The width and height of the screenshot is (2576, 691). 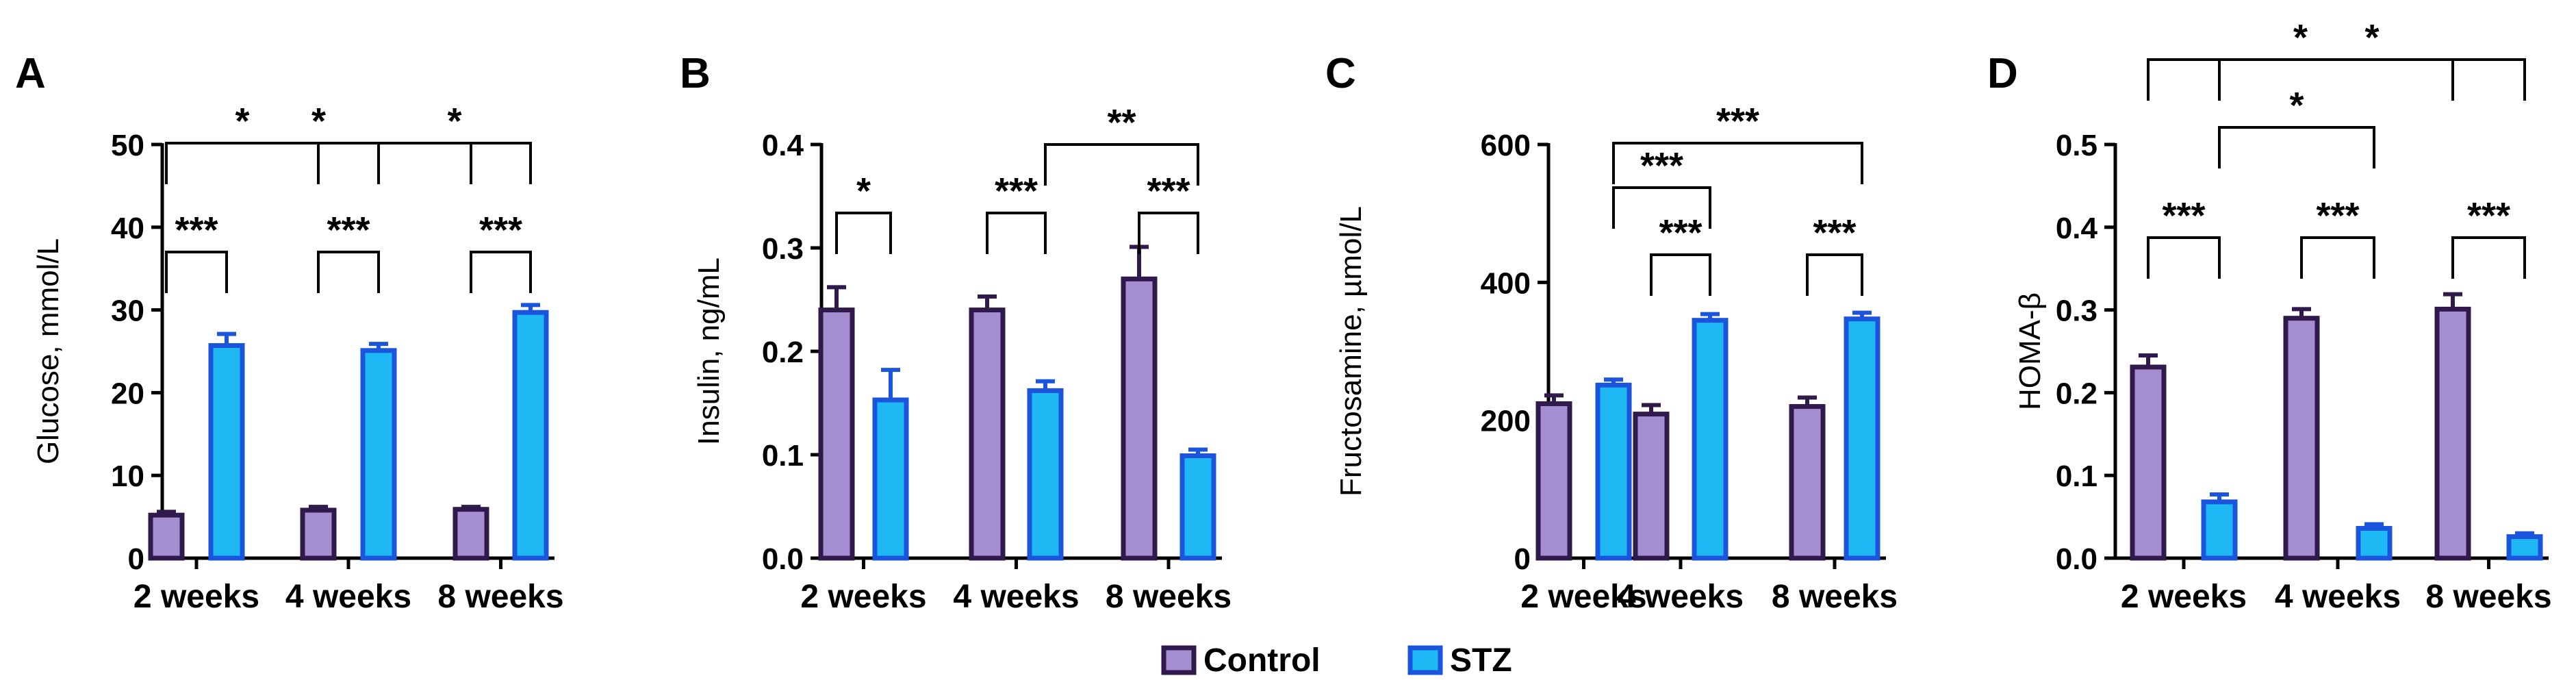 What do you see at coordinates (127, 311) in the screenshot?
I see `y-tick-label: 30` at bounding box center [127, 311].